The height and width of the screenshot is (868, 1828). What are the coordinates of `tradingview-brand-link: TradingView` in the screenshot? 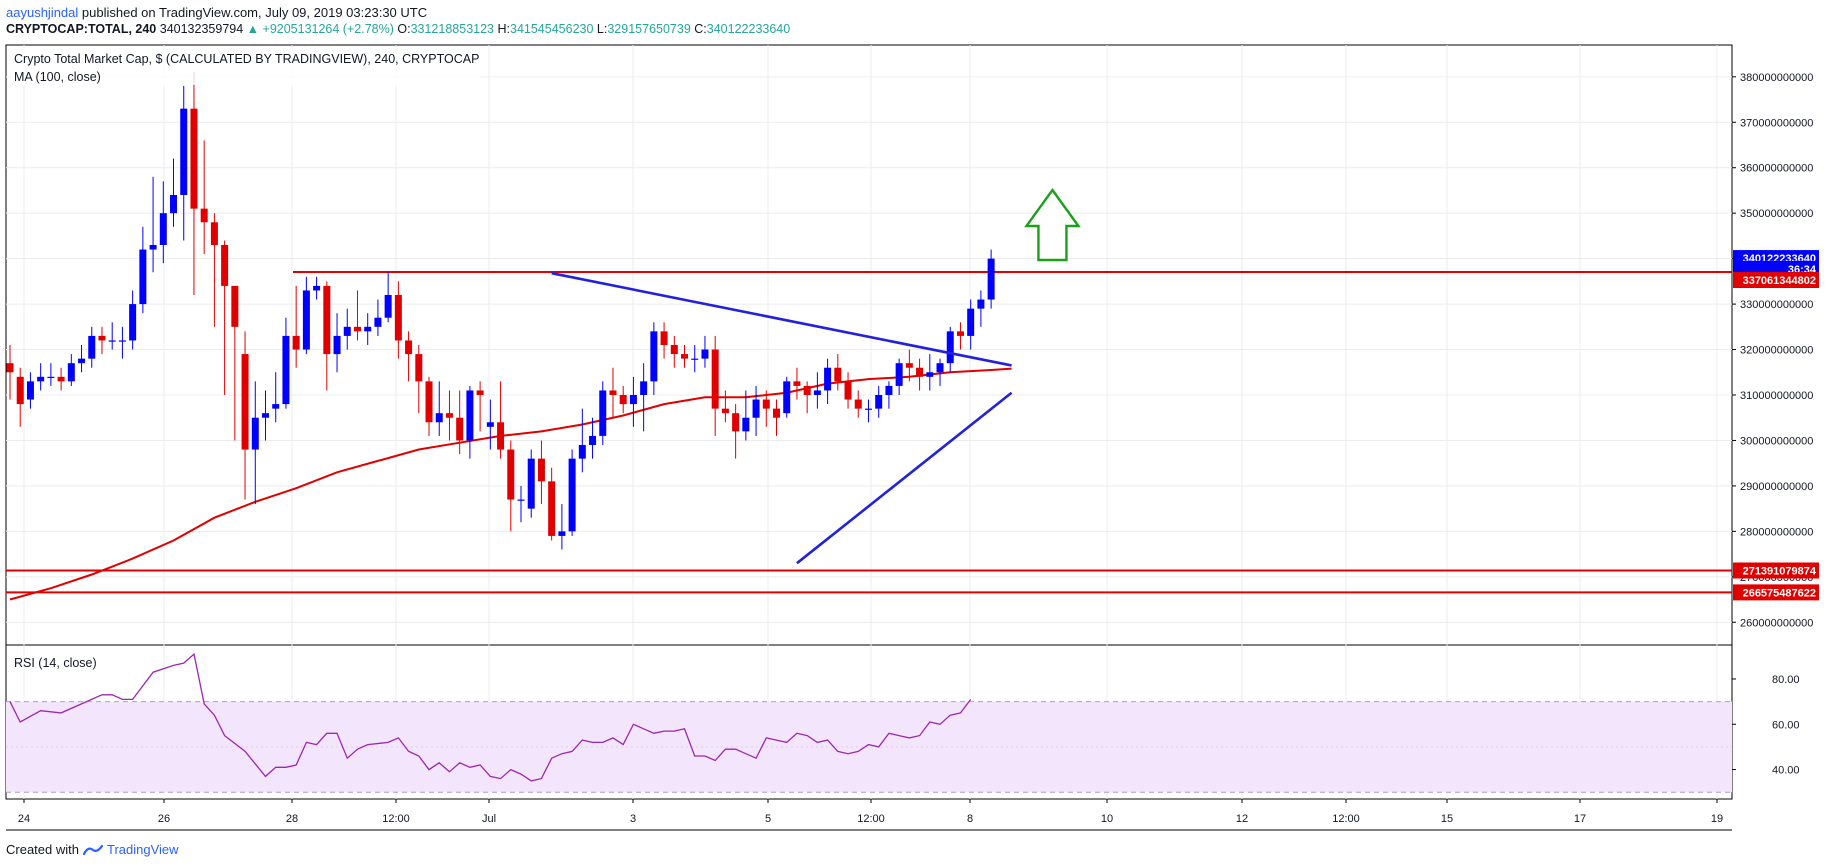 It's located at (142, 849).